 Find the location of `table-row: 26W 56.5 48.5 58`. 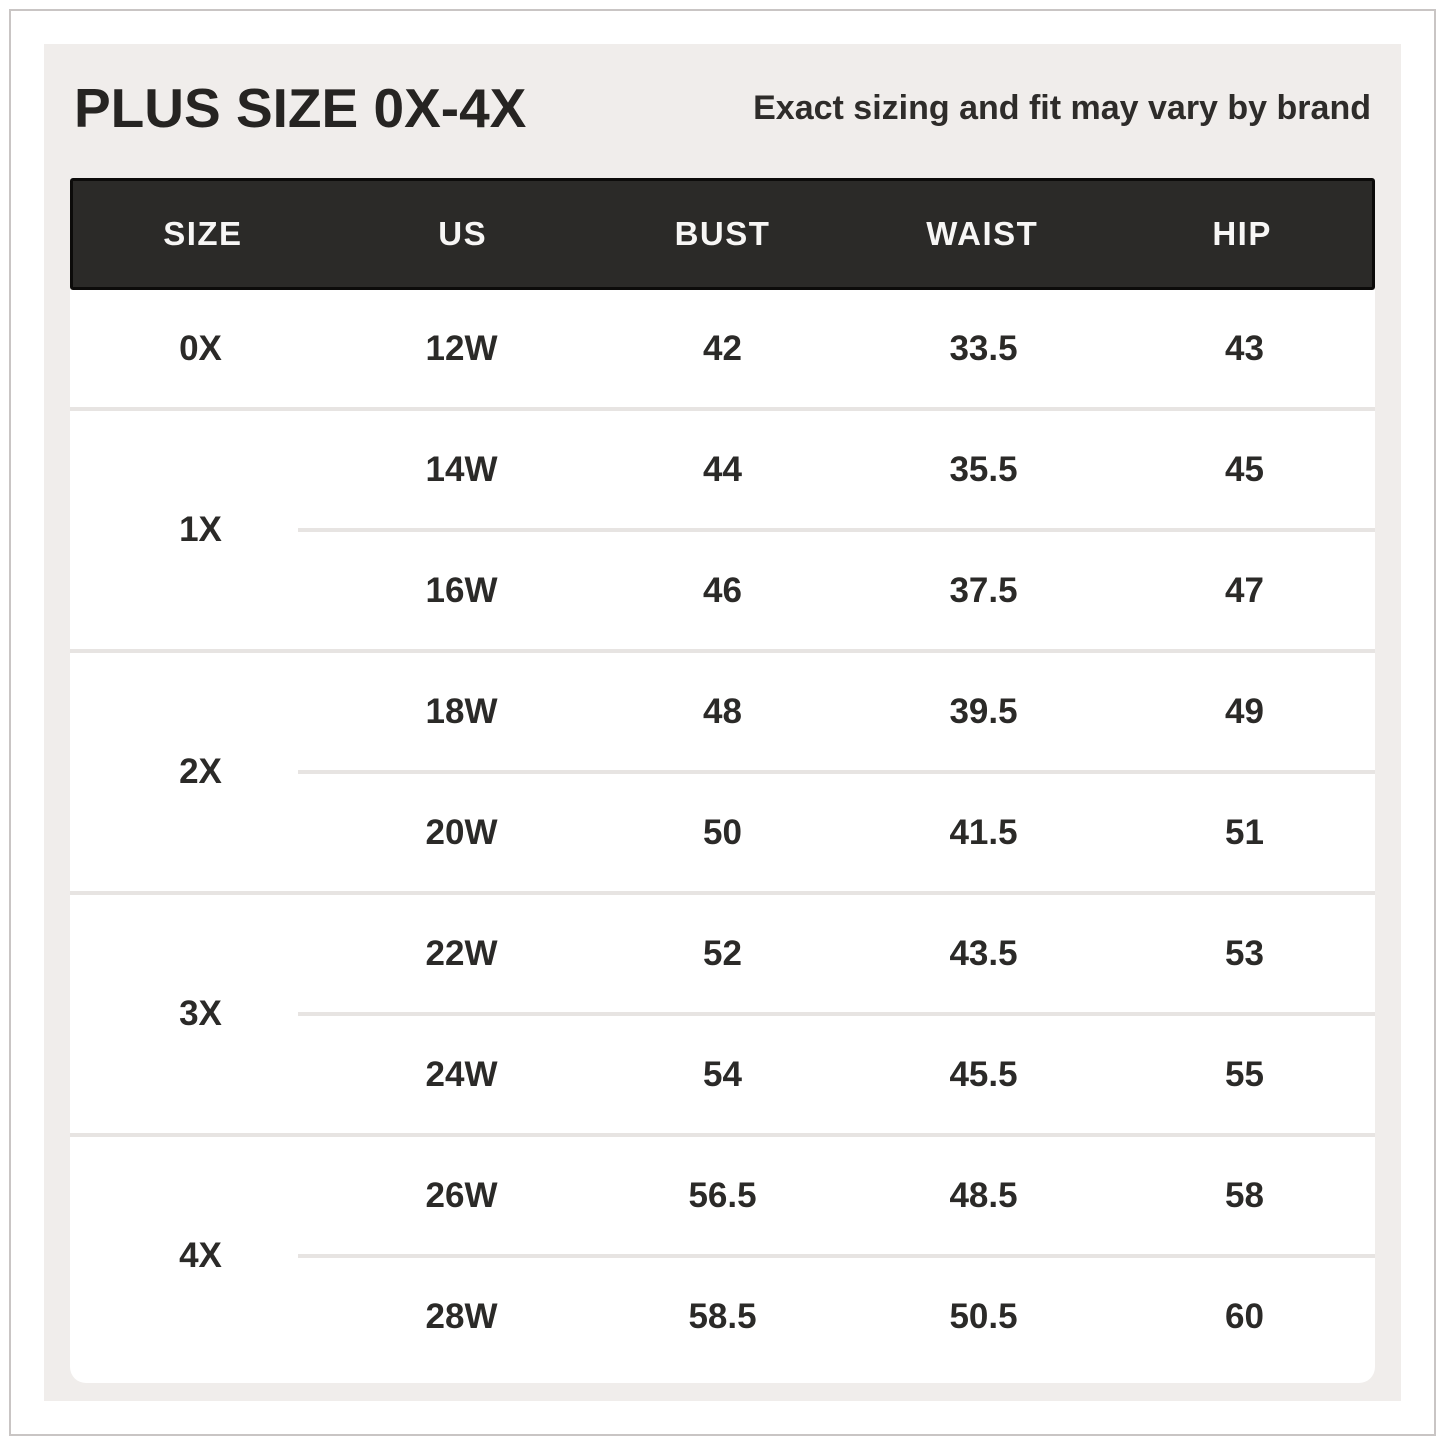

table-row: 26W 56.5 48.5 58 is located at coordinates (853, 1195).